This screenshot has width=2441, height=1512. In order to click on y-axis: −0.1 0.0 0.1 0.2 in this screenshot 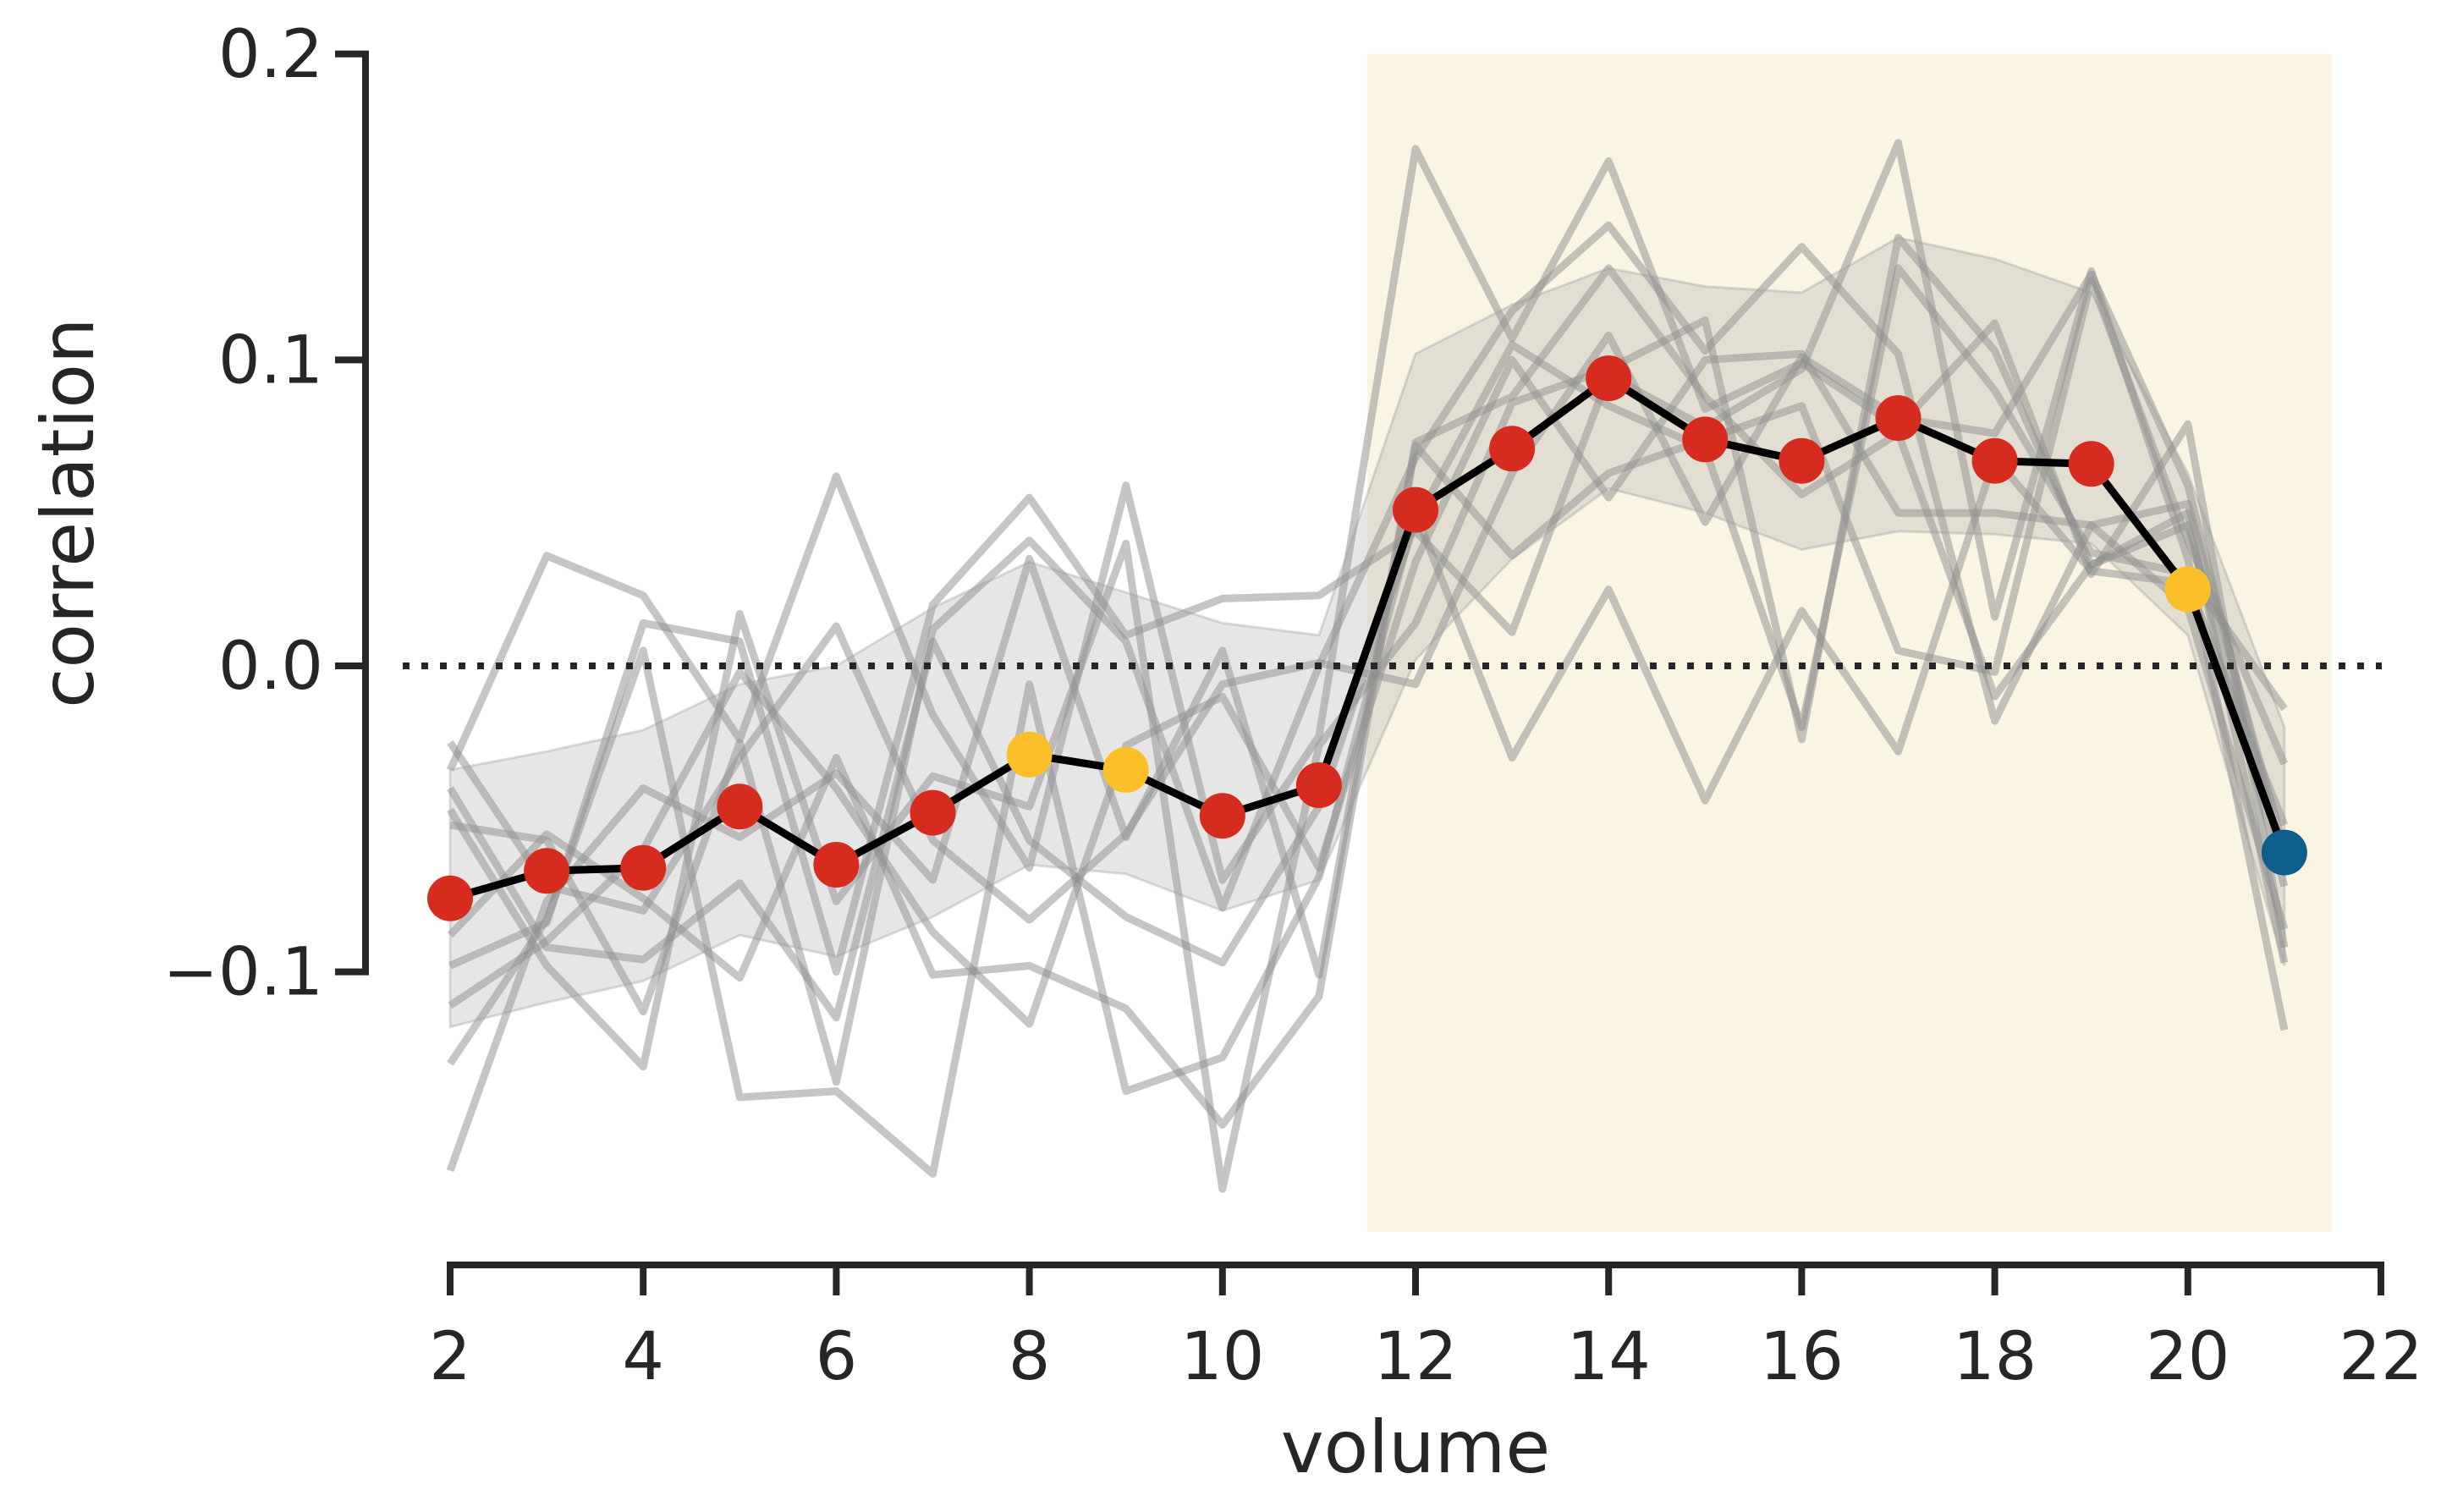, I will do `click(266, 514)`.